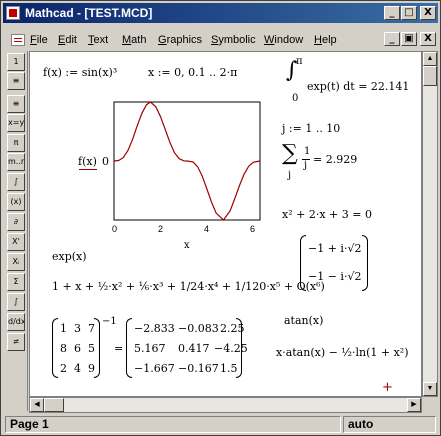 The width and height of the screenshot is (441, 436). Describe the element at coordinates (98, 40) in the screenshot. I see `menu-text: Text` at that location.